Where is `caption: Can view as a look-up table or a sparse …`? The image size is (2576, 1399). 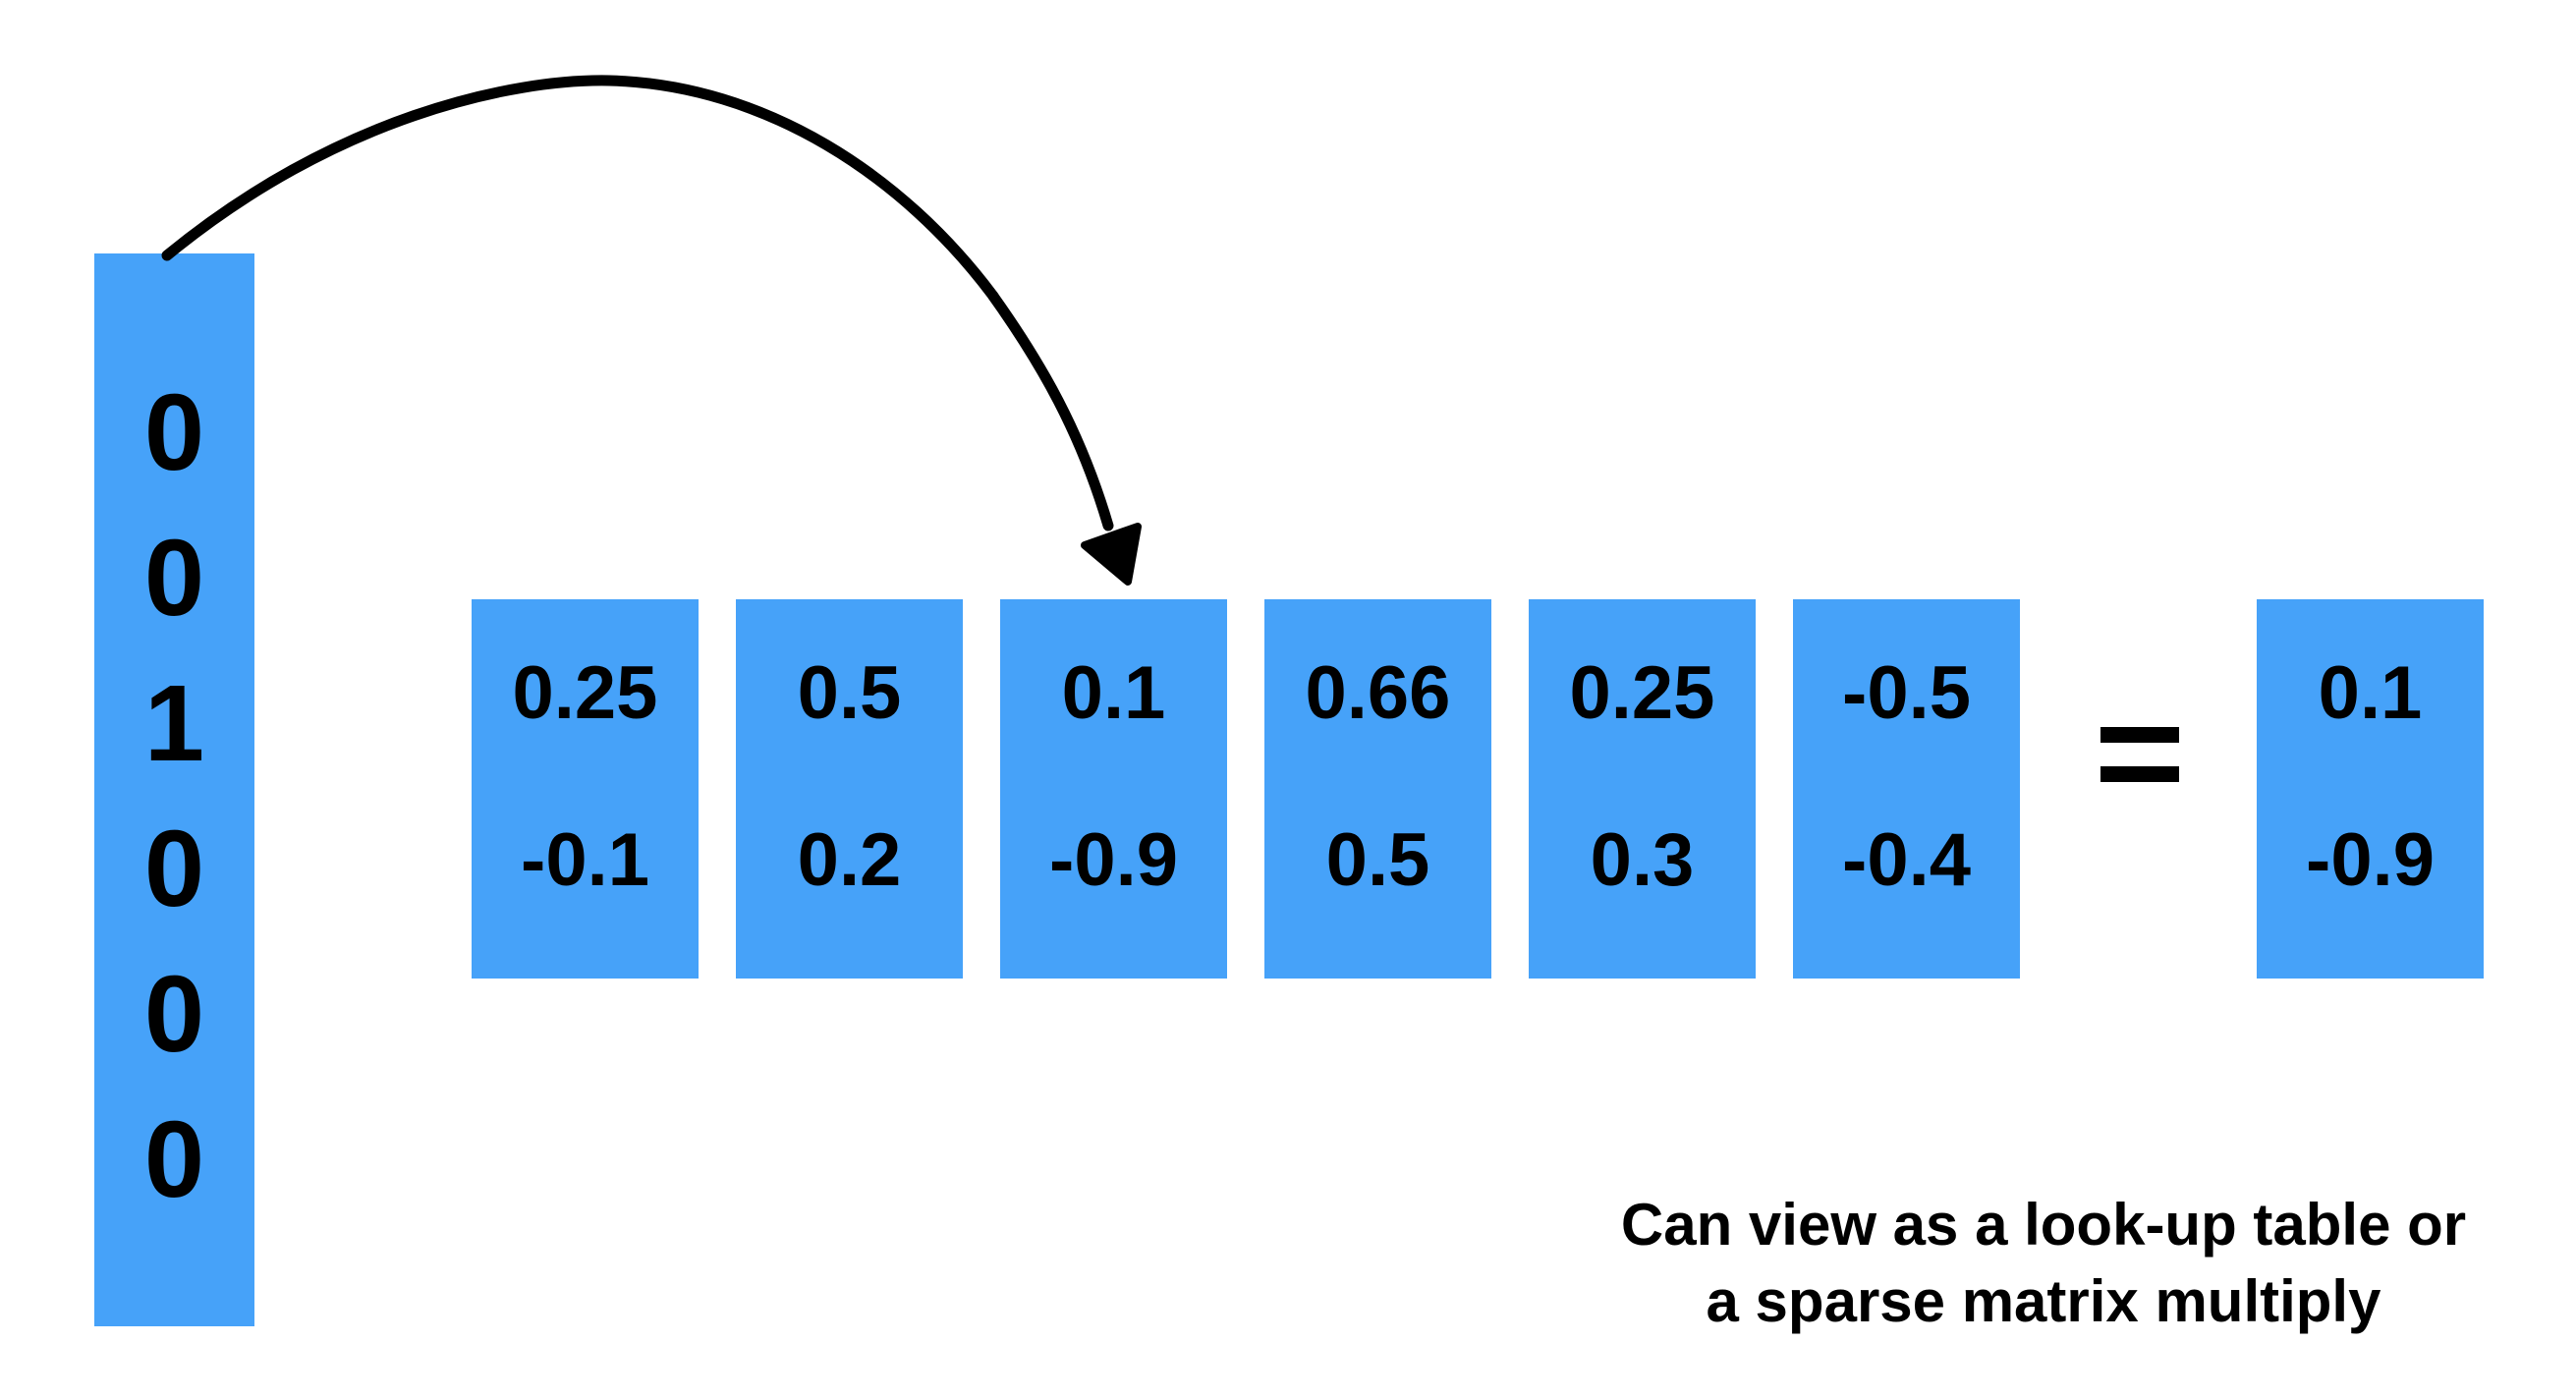
caption: Can view as a look-up table or a sparse … is located at coordinates (2039, 1263).